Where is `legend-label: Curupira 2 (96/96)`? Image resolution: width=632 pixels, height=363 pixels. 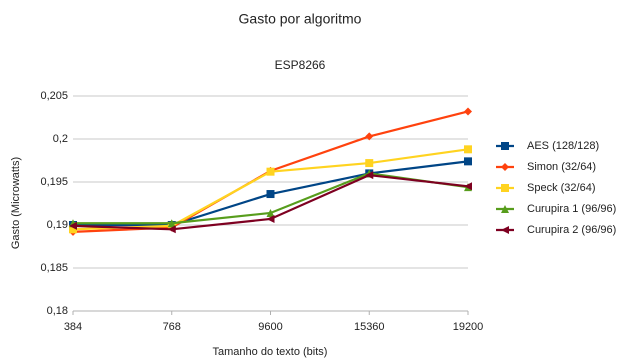 legend-label: Curupira 2 (96/96) is located at coordinates (571, 230).